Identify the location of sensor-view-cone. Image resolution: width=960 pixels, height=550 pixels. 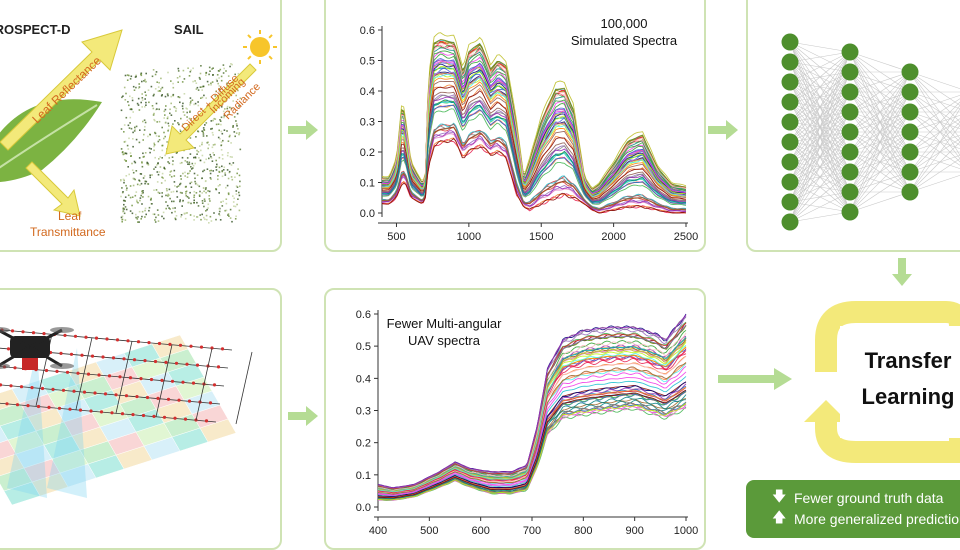
(27, 423).